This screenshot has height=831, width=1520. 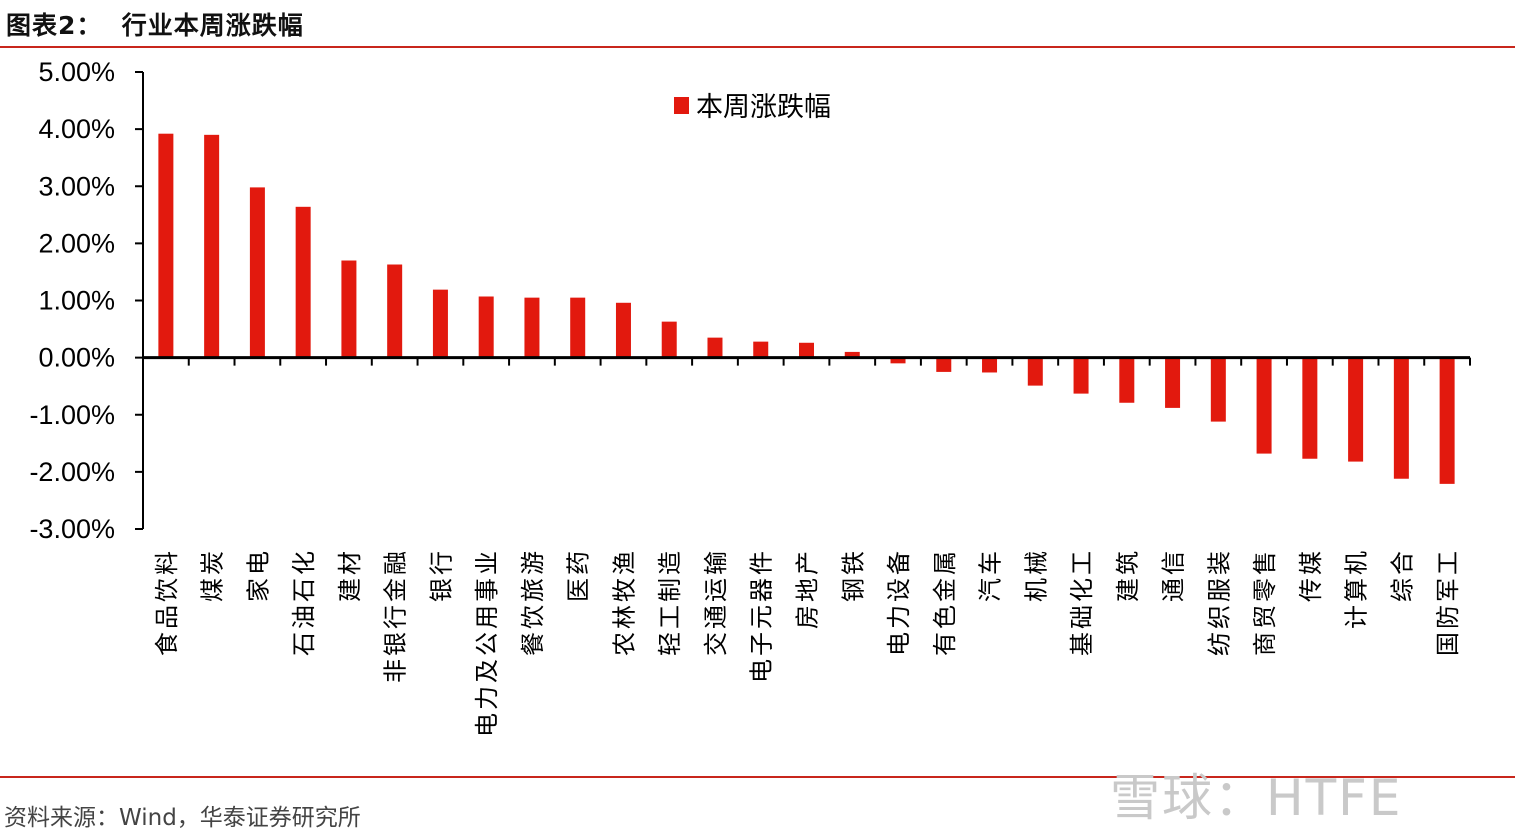 I want to click on x-tick-label: 医药, so click(x=579, y=575).